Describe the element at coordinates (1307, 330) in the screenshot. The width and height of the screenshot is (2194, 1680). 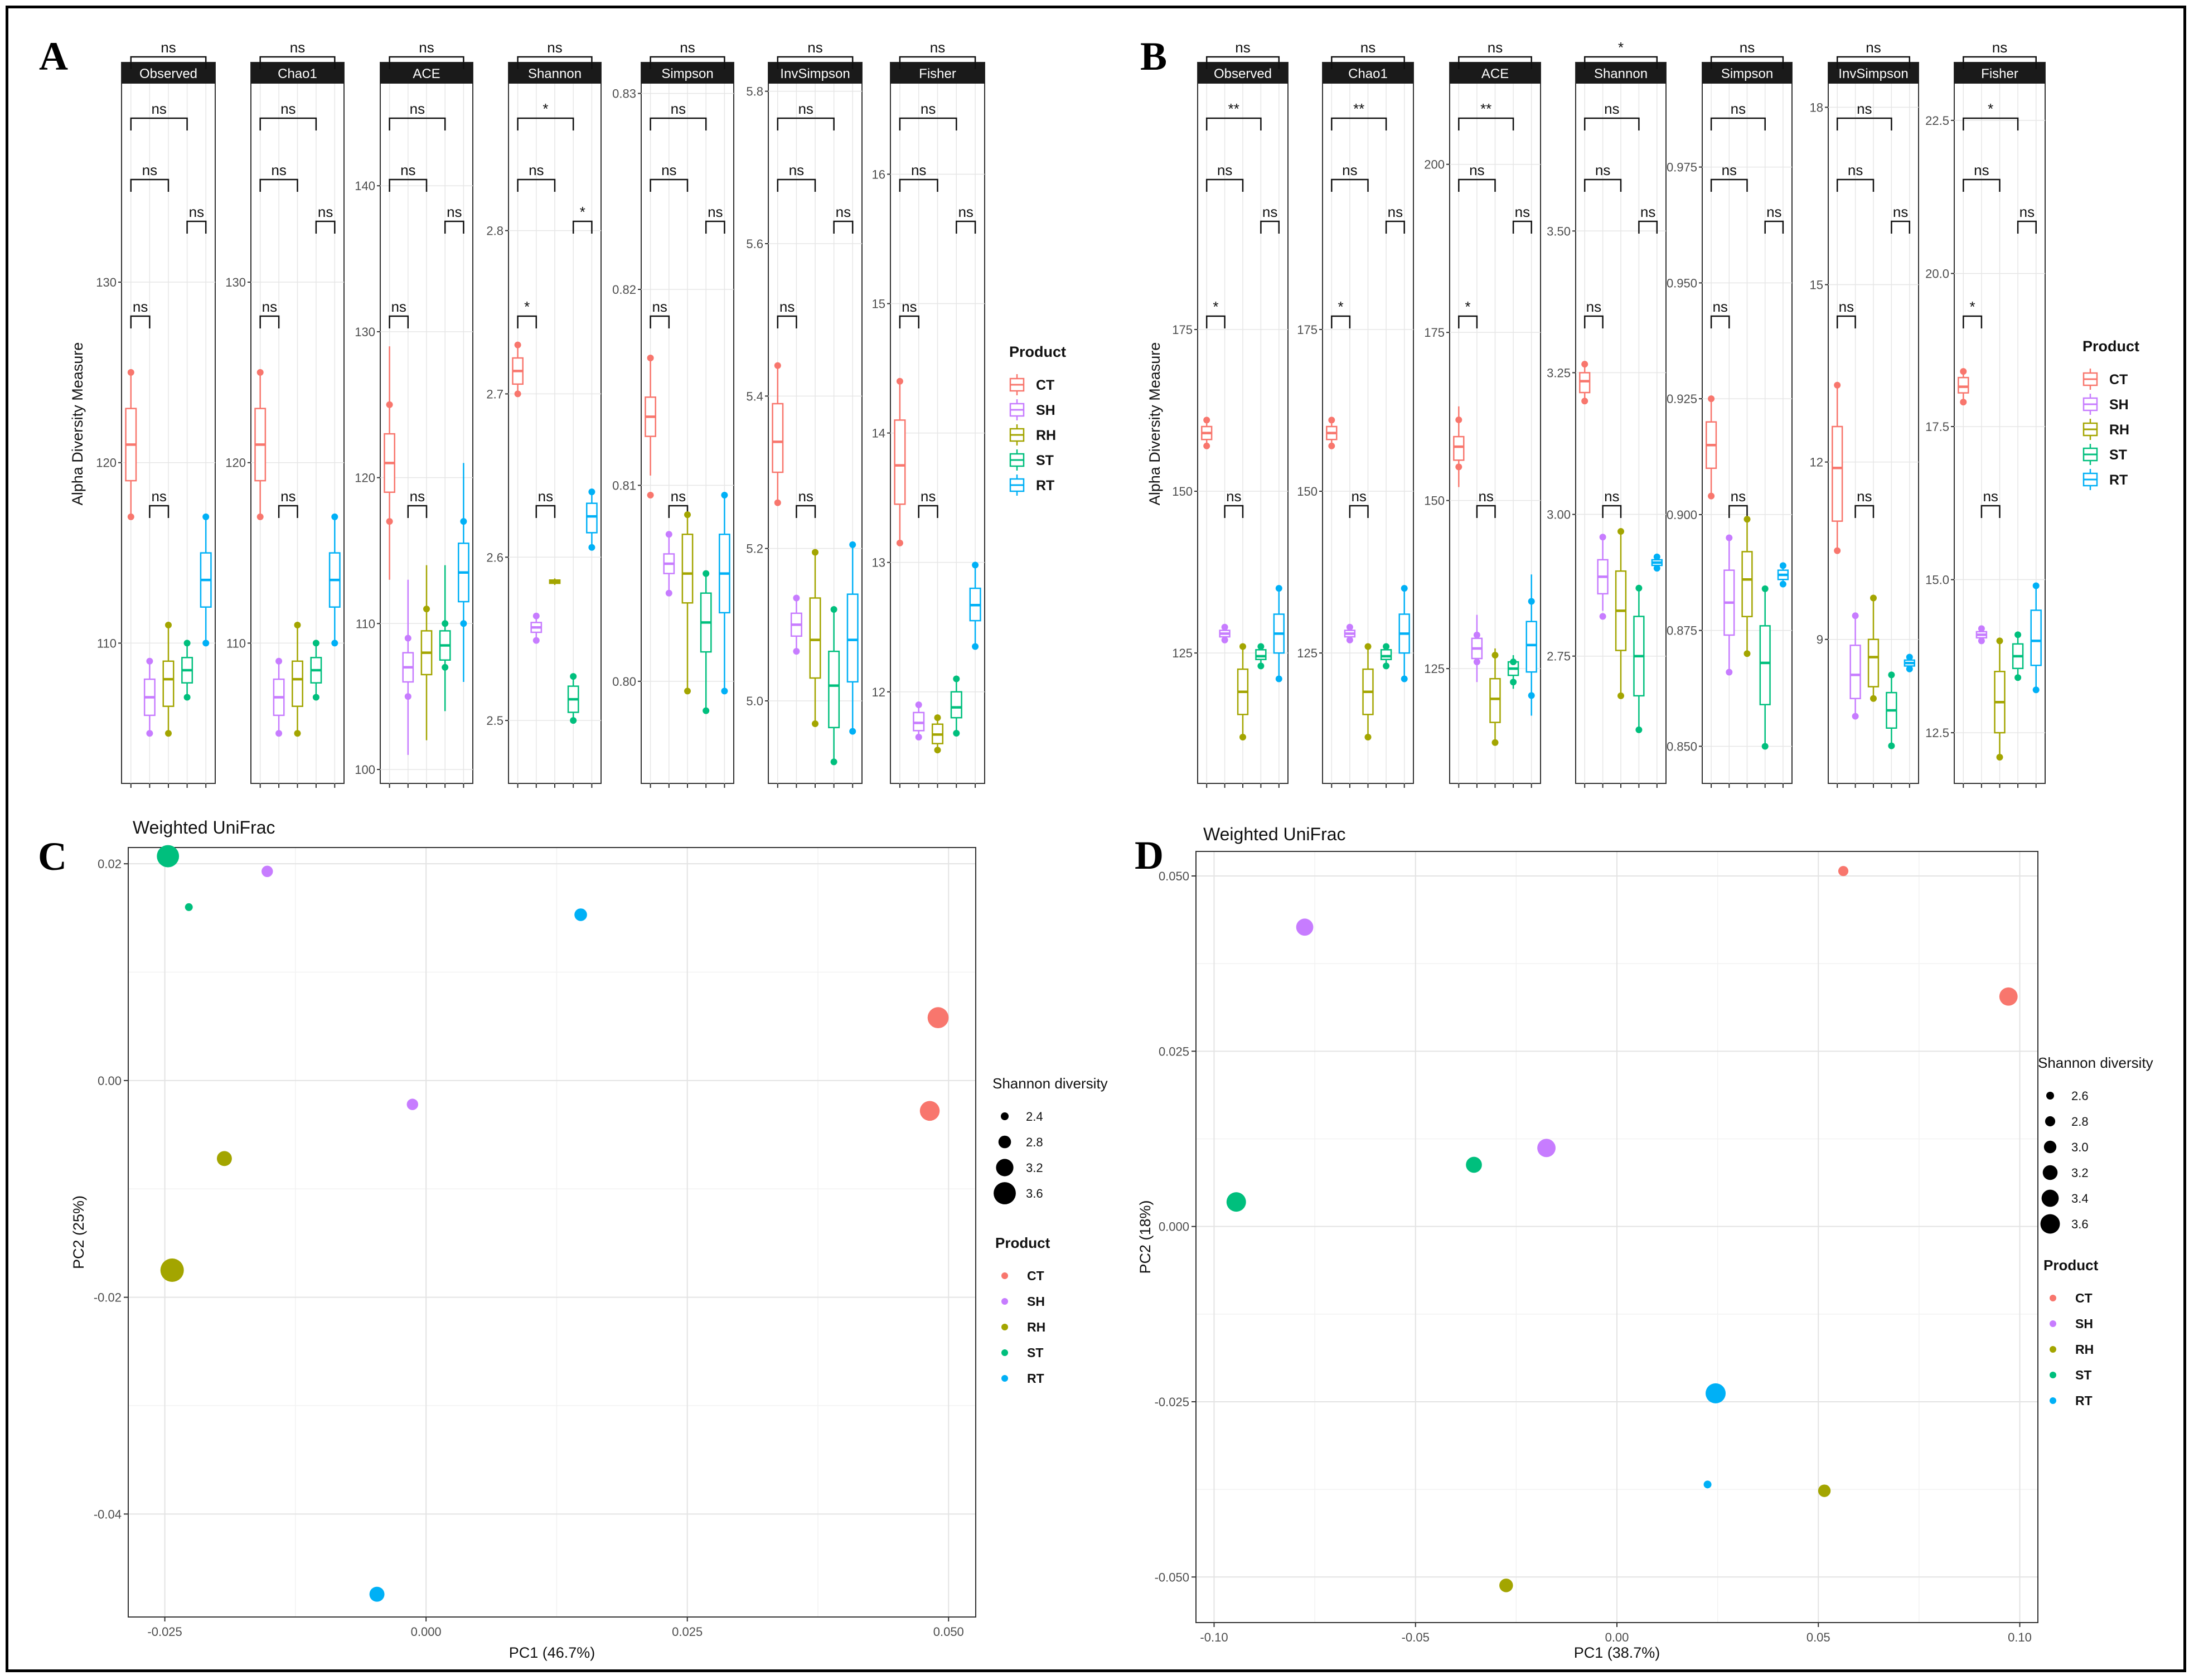
I see `y-tick-label: 175` at that location.